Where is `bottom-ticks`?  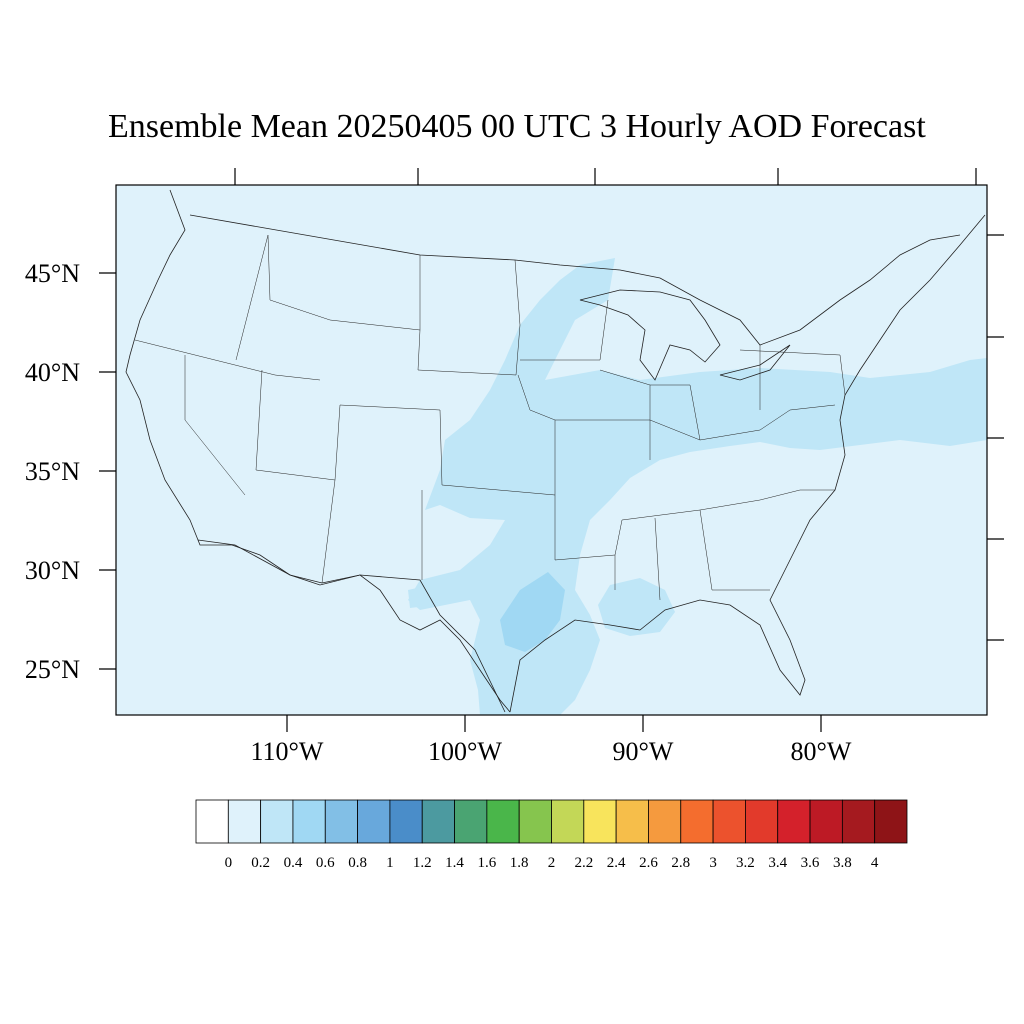 bottom-ticks is located at coordinates (554, 723).